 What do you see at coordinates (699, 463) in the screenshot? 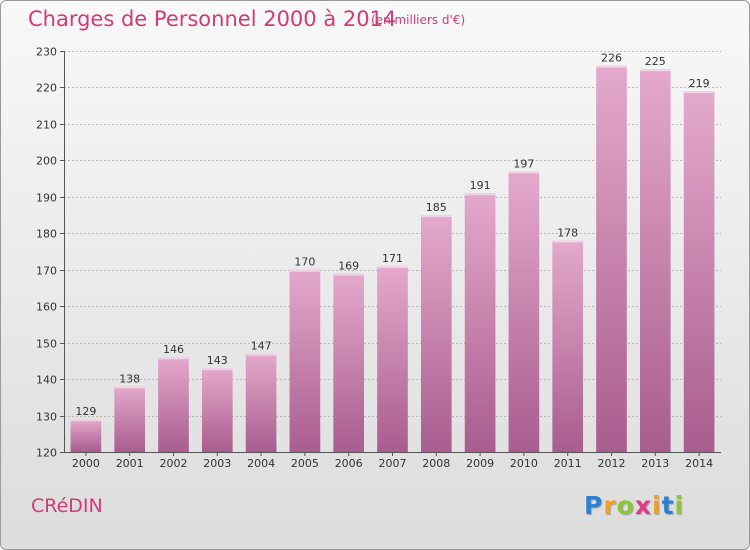
I see `x-tick-label: 2014` at bounding box center [699, 463].